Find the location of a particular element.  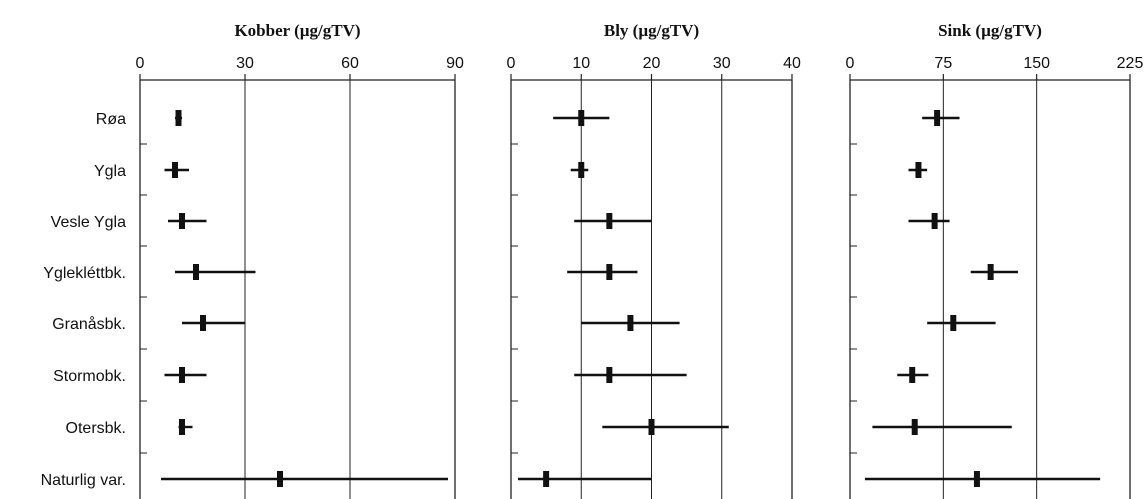

x-tick-label: 225 is located at coordinates (1130, 63).